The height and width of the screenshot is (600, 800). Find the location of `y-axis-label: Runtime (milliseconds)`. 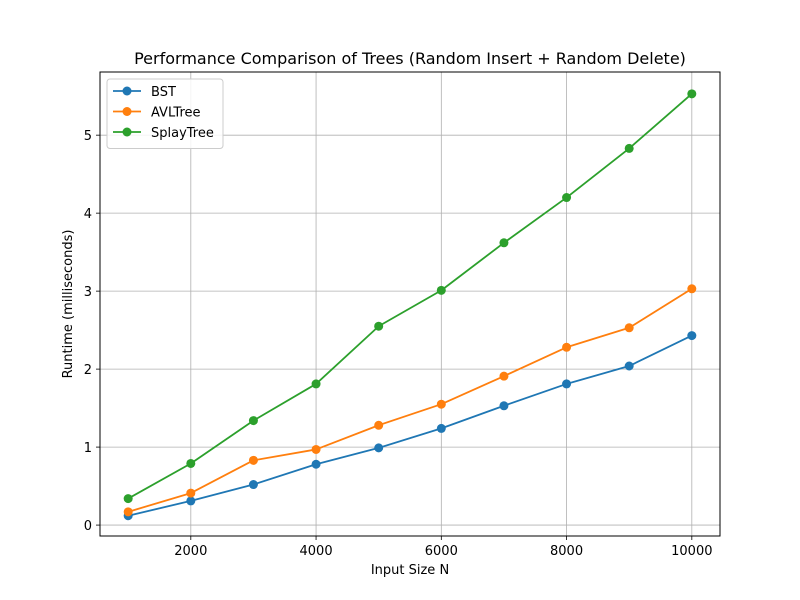

y-axis-label: Runtime (milliseconds) is located at coordinates (68, 304).